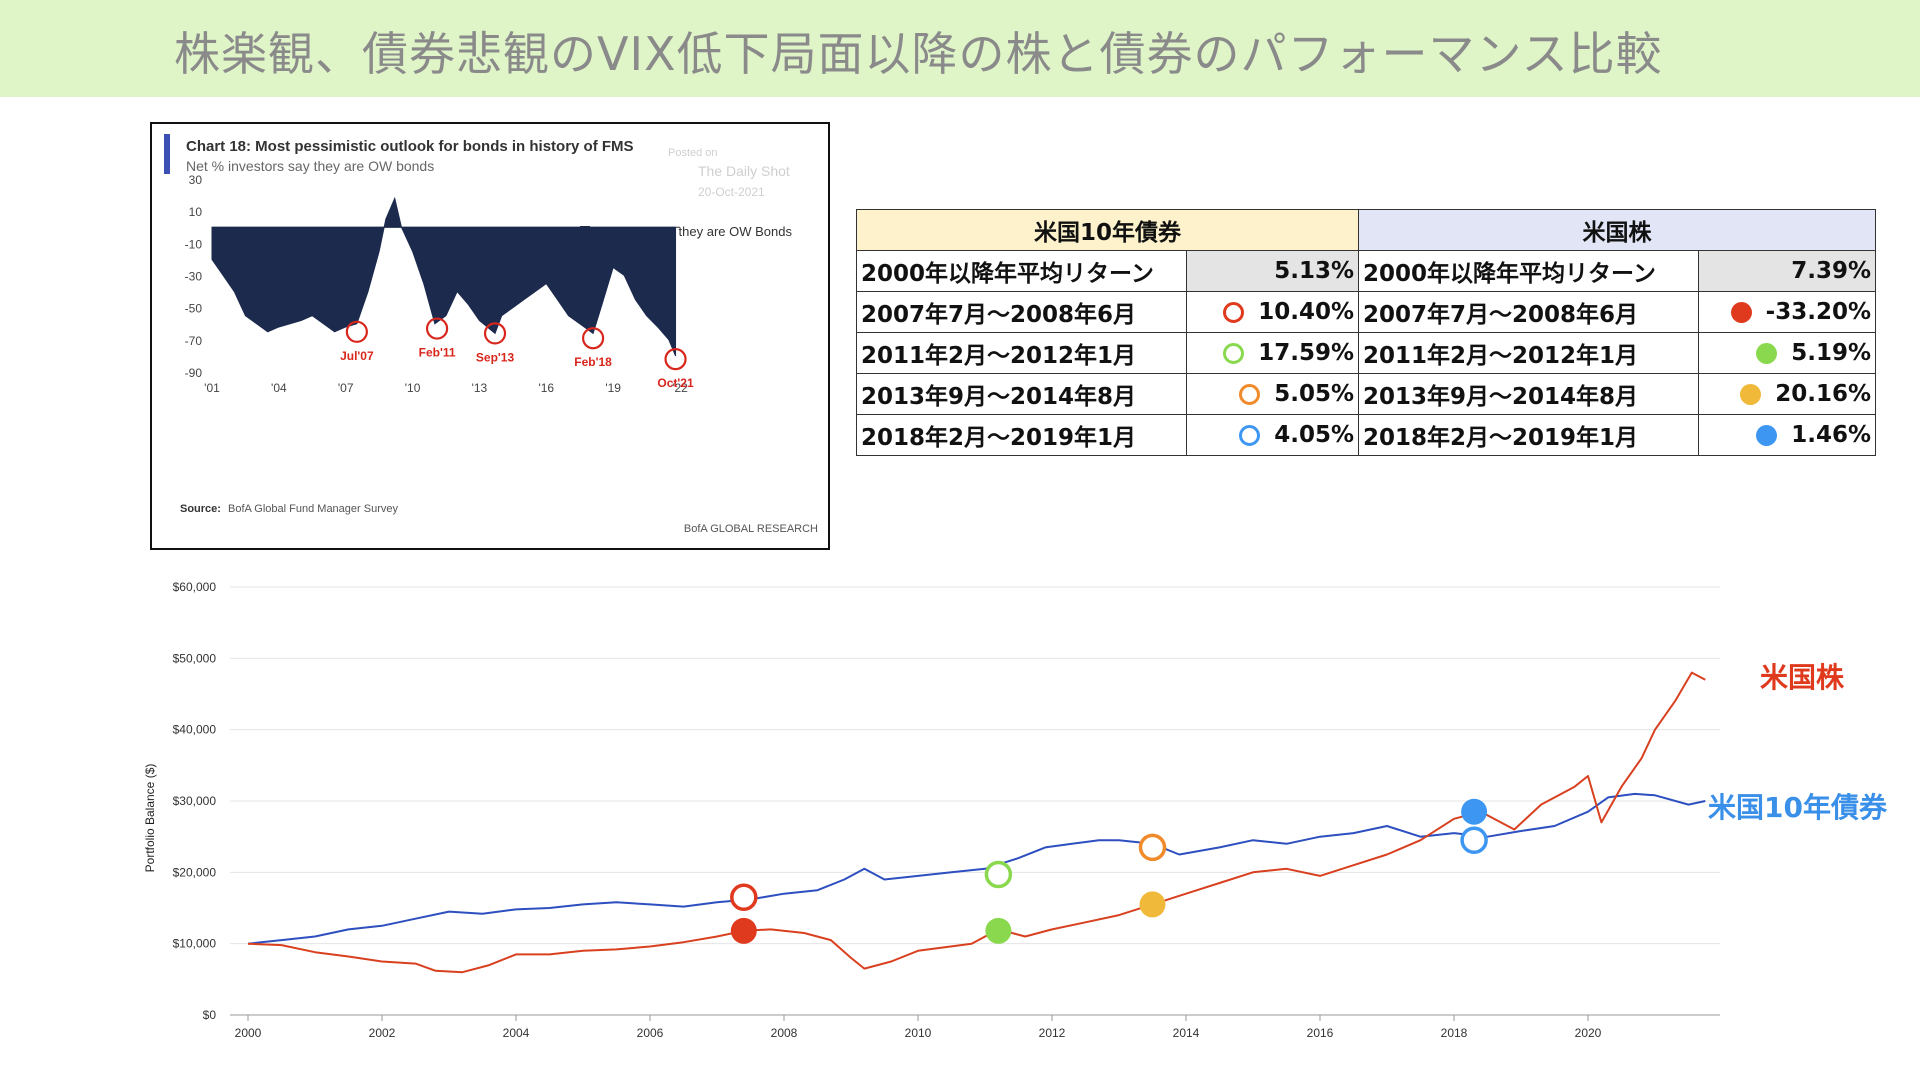  I want to click on fms-x-tick: '04, so click(279, 388).